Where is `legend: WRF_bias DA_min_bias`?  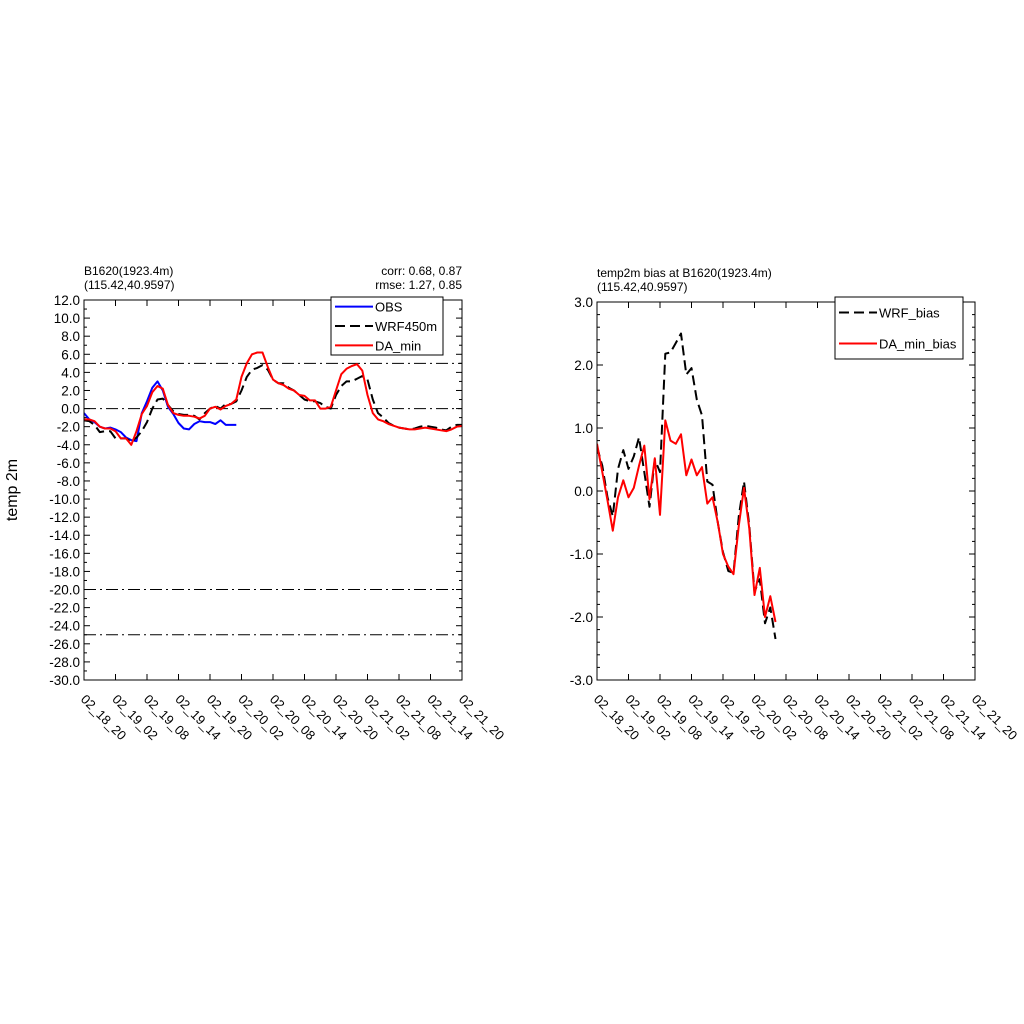 legend: WRF_bias DA_min_bias is located at coordinates (899, 328).